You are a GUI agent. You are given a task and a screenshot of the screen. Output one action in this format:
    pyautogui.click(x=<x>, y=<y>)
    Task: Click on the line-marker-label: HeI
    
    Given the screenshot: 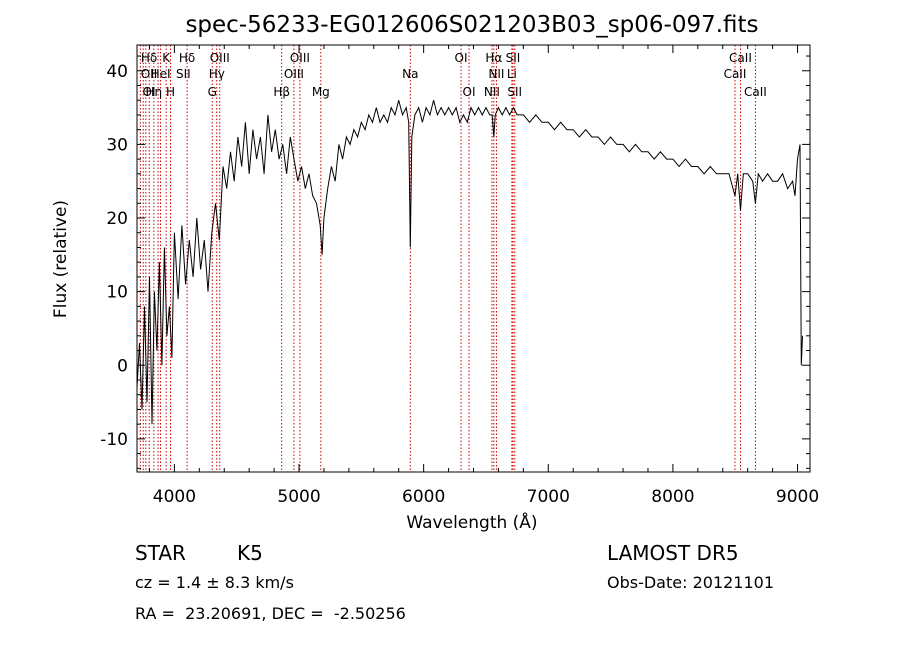 What is the action you would take?
    pyautogui.click(x=161, y=74)
    